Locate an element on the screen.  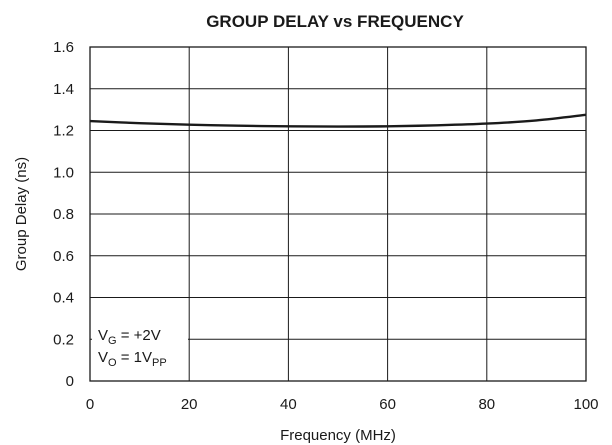
x-tick-label: 80 is located at coordinates (486, 404).